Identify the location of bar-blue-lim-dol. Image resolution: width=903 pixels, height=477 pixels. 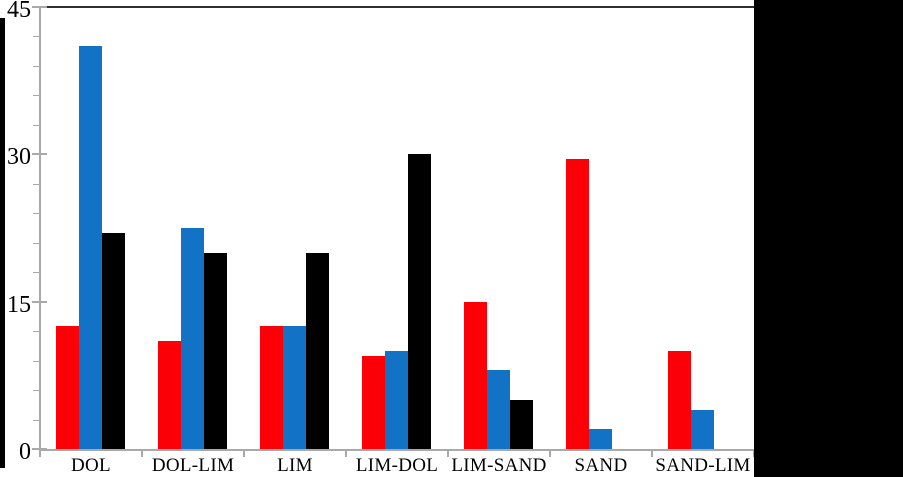
(396, 399).